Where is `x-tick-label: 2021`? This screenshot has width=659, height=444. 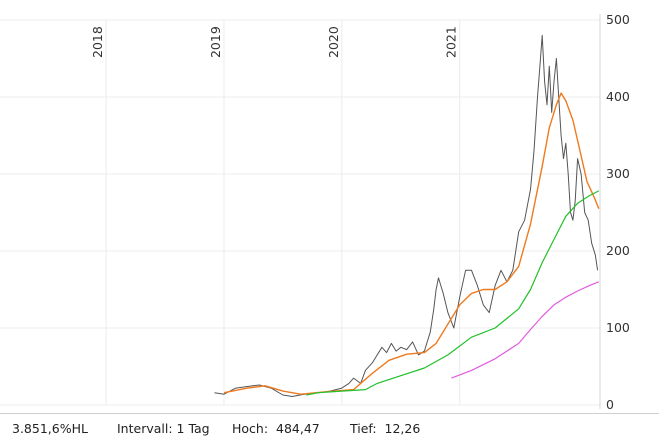
x-tick-label: 2021 is located at coordinates (451, 42).